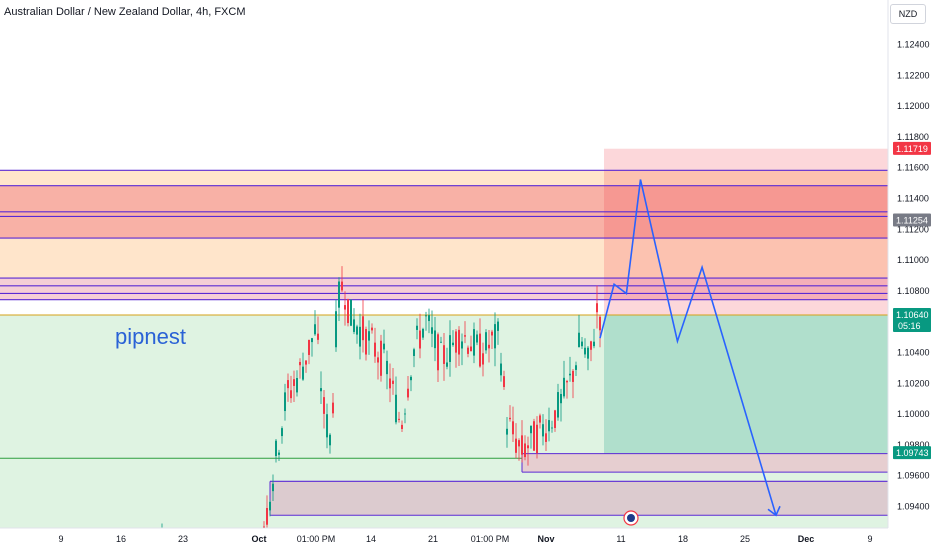 This screenshot has width=932, height=555. What do you see at coordinates (913, 476) in the screenshot?
I see `y-tick-label: 1.09600` at bounding box center [913, 476].